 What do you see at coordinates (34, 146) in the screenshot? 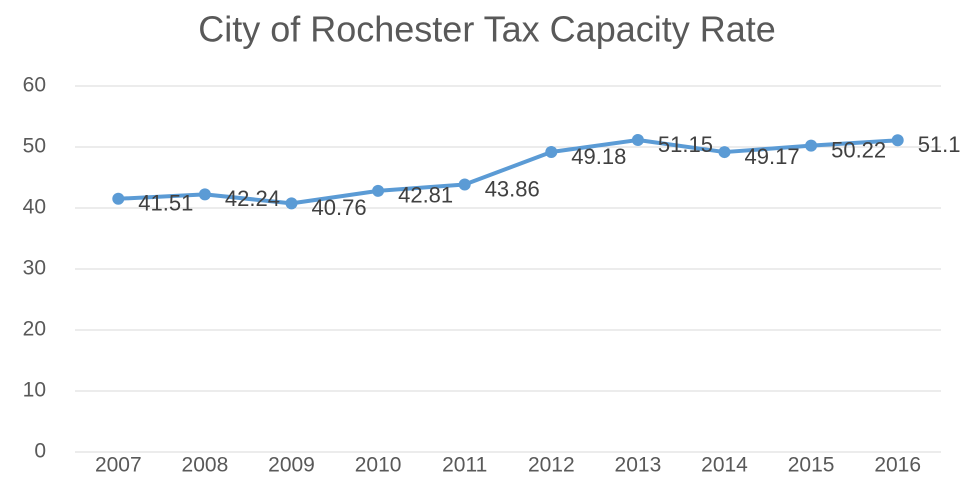
I see `y-tick-label: 50` at bounding box center [34, 146].